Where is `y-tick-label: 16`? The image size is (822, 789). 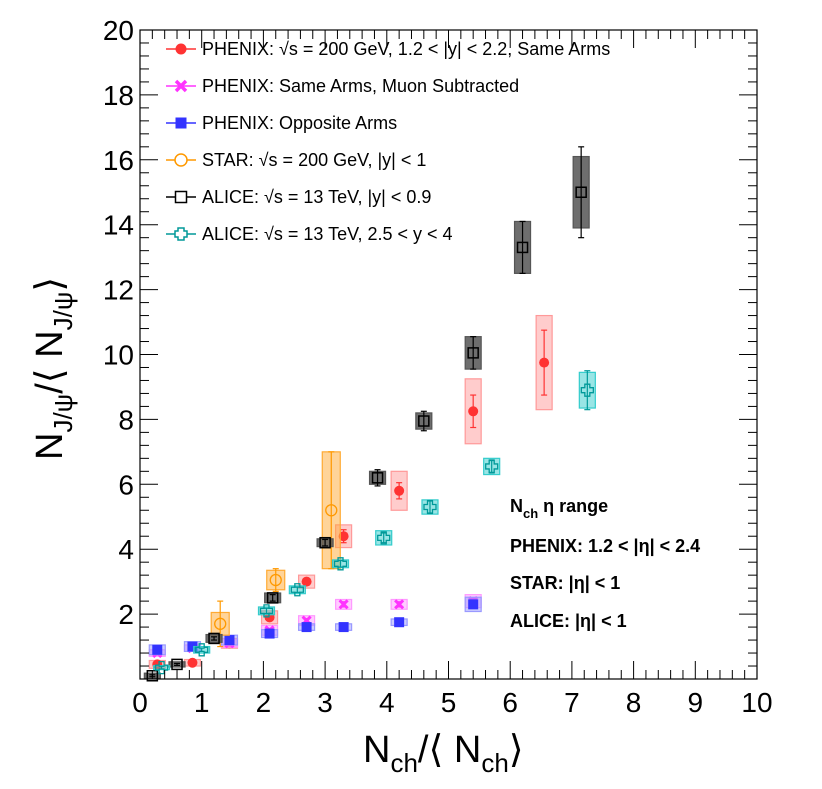
y-tick-label: 16 is located at coordinates (118, 160).